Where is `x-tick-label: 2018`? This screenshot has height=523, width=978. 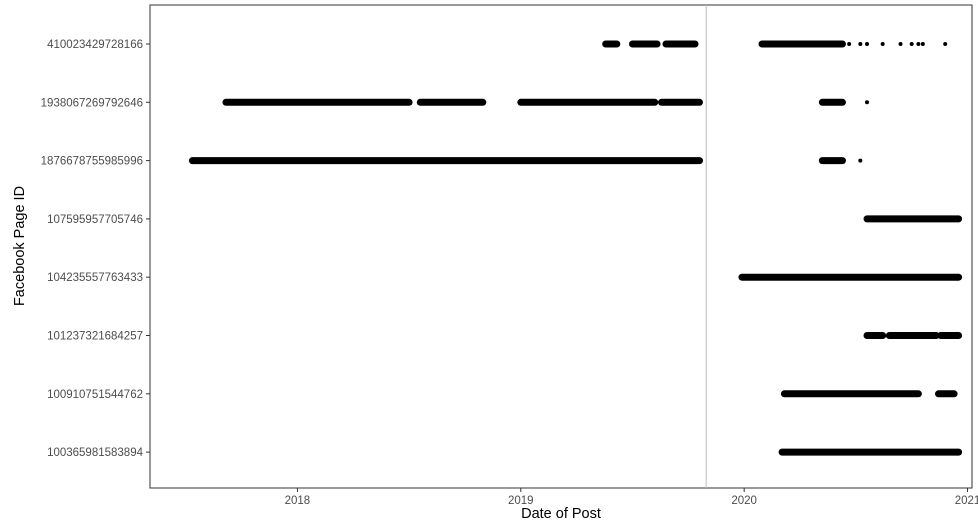 x-tick-label: 2018 is located at coordinates (298, 501).